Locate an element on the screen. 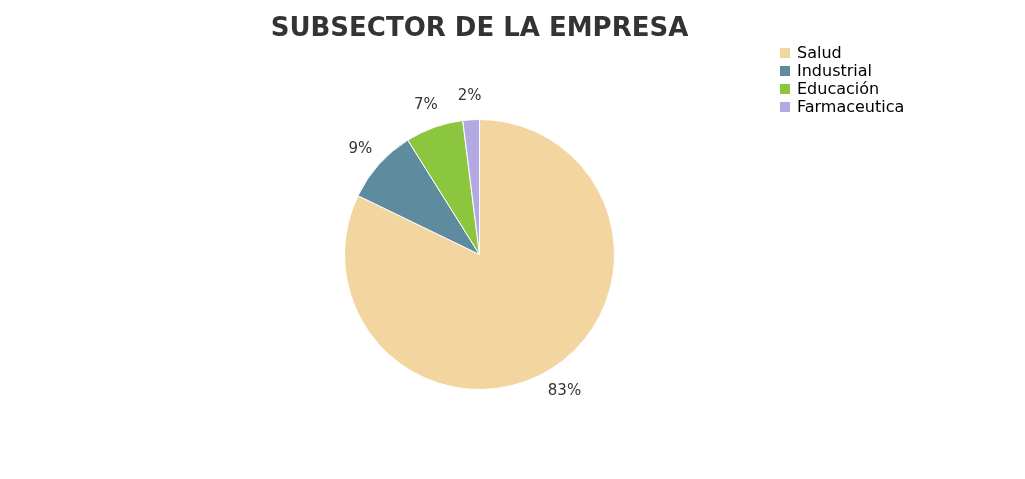  data-label: 7% is located at coordinates (425, 103).